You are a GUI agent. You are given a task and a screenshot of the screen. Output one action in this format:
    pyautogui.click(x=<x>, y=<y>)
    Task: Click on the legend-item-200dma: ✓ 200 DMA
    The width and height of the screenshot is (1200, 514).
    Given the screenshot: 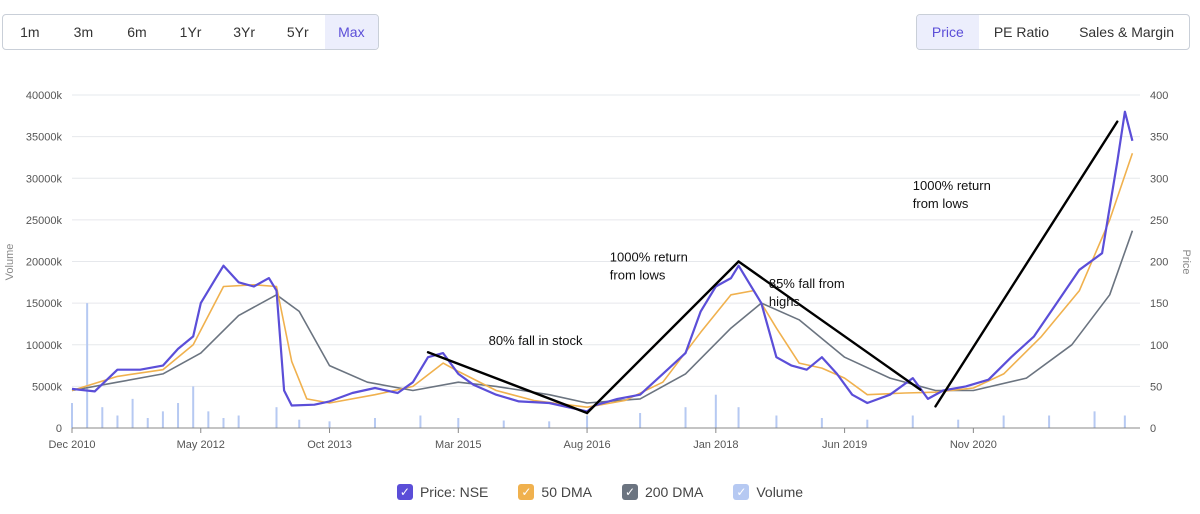 What is the action you would take?
    pyautogui.click(x=662, y=492)
    